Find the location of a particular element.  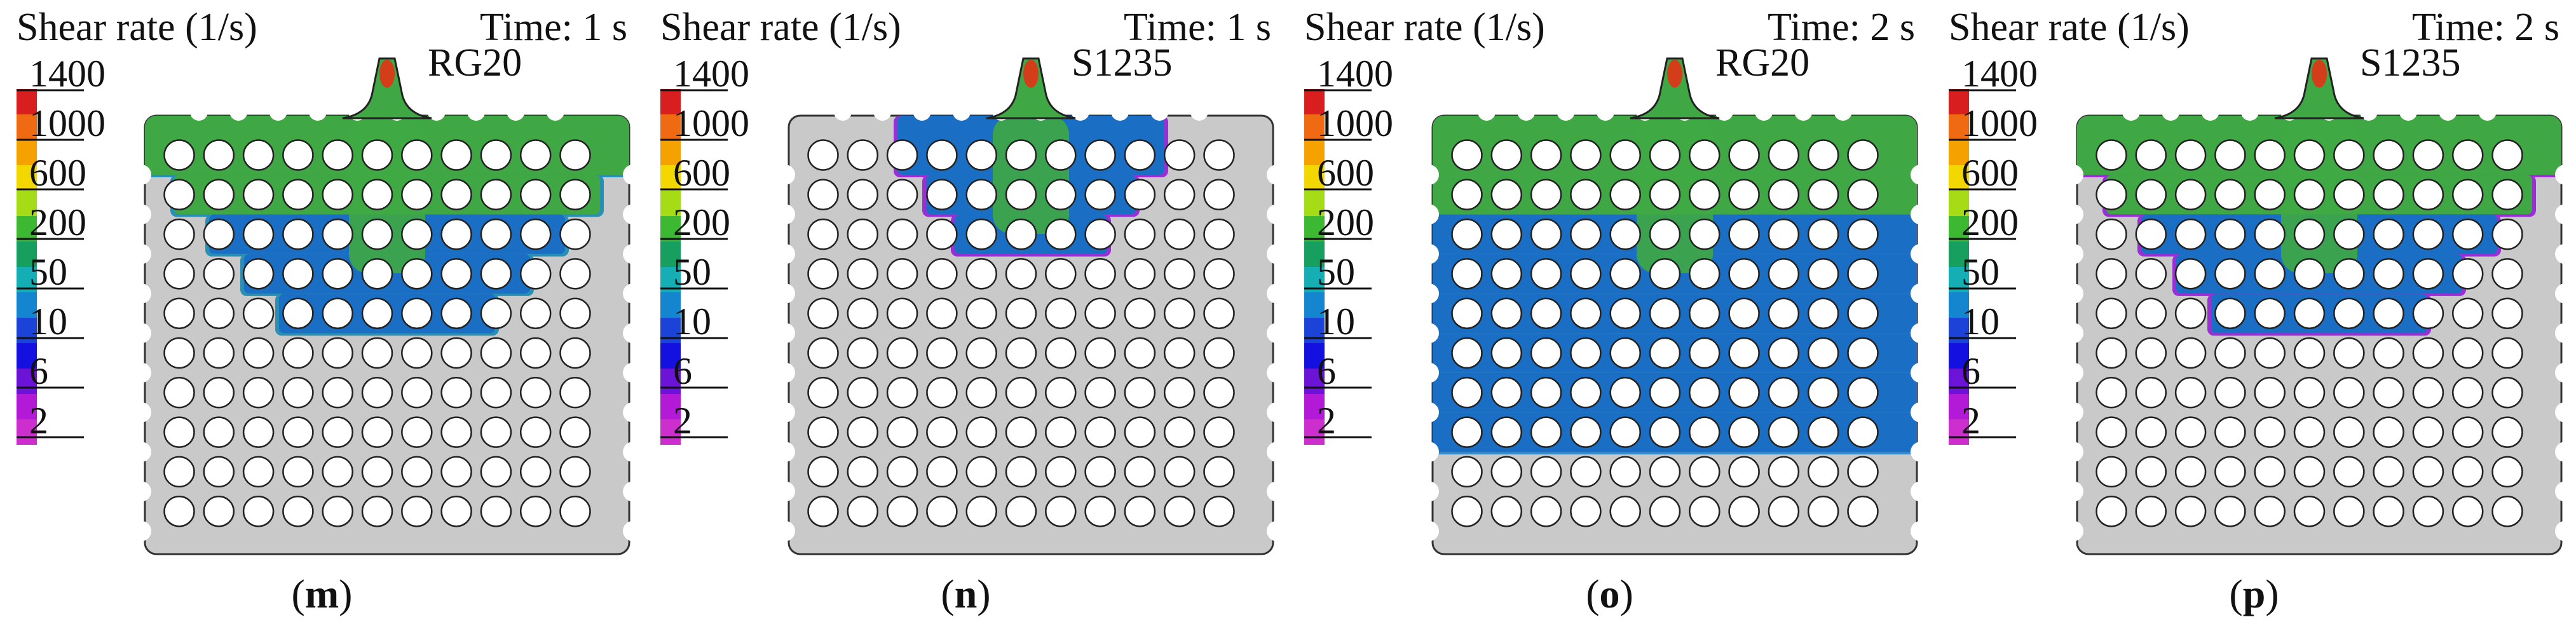

legend-tick-label: 200 is located at coordinates (1345, 222).